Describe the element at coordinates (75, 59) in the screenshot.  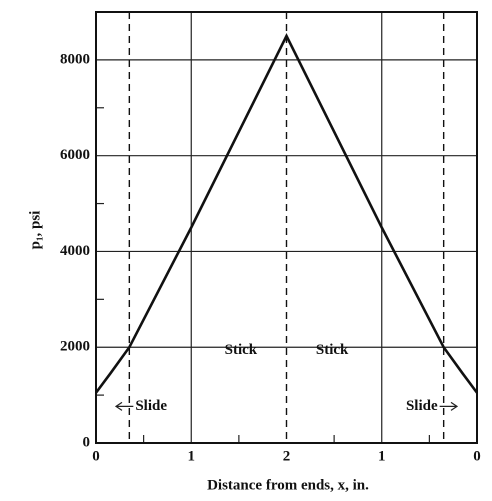
I see `y-tick-label: 8000` at that location.